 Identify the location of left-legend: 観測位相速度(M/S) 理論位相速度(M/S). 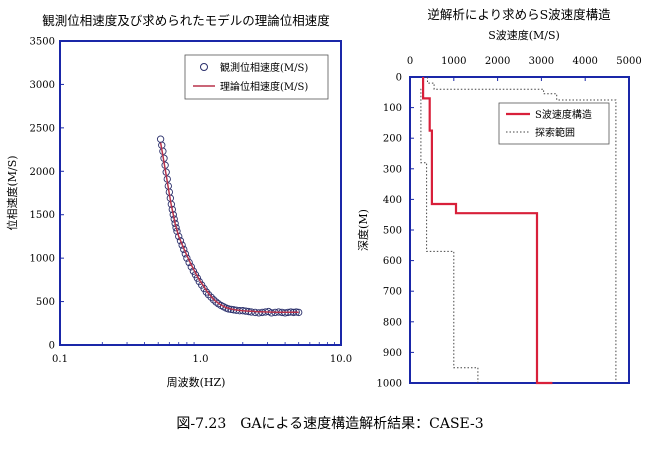
(256, 77).